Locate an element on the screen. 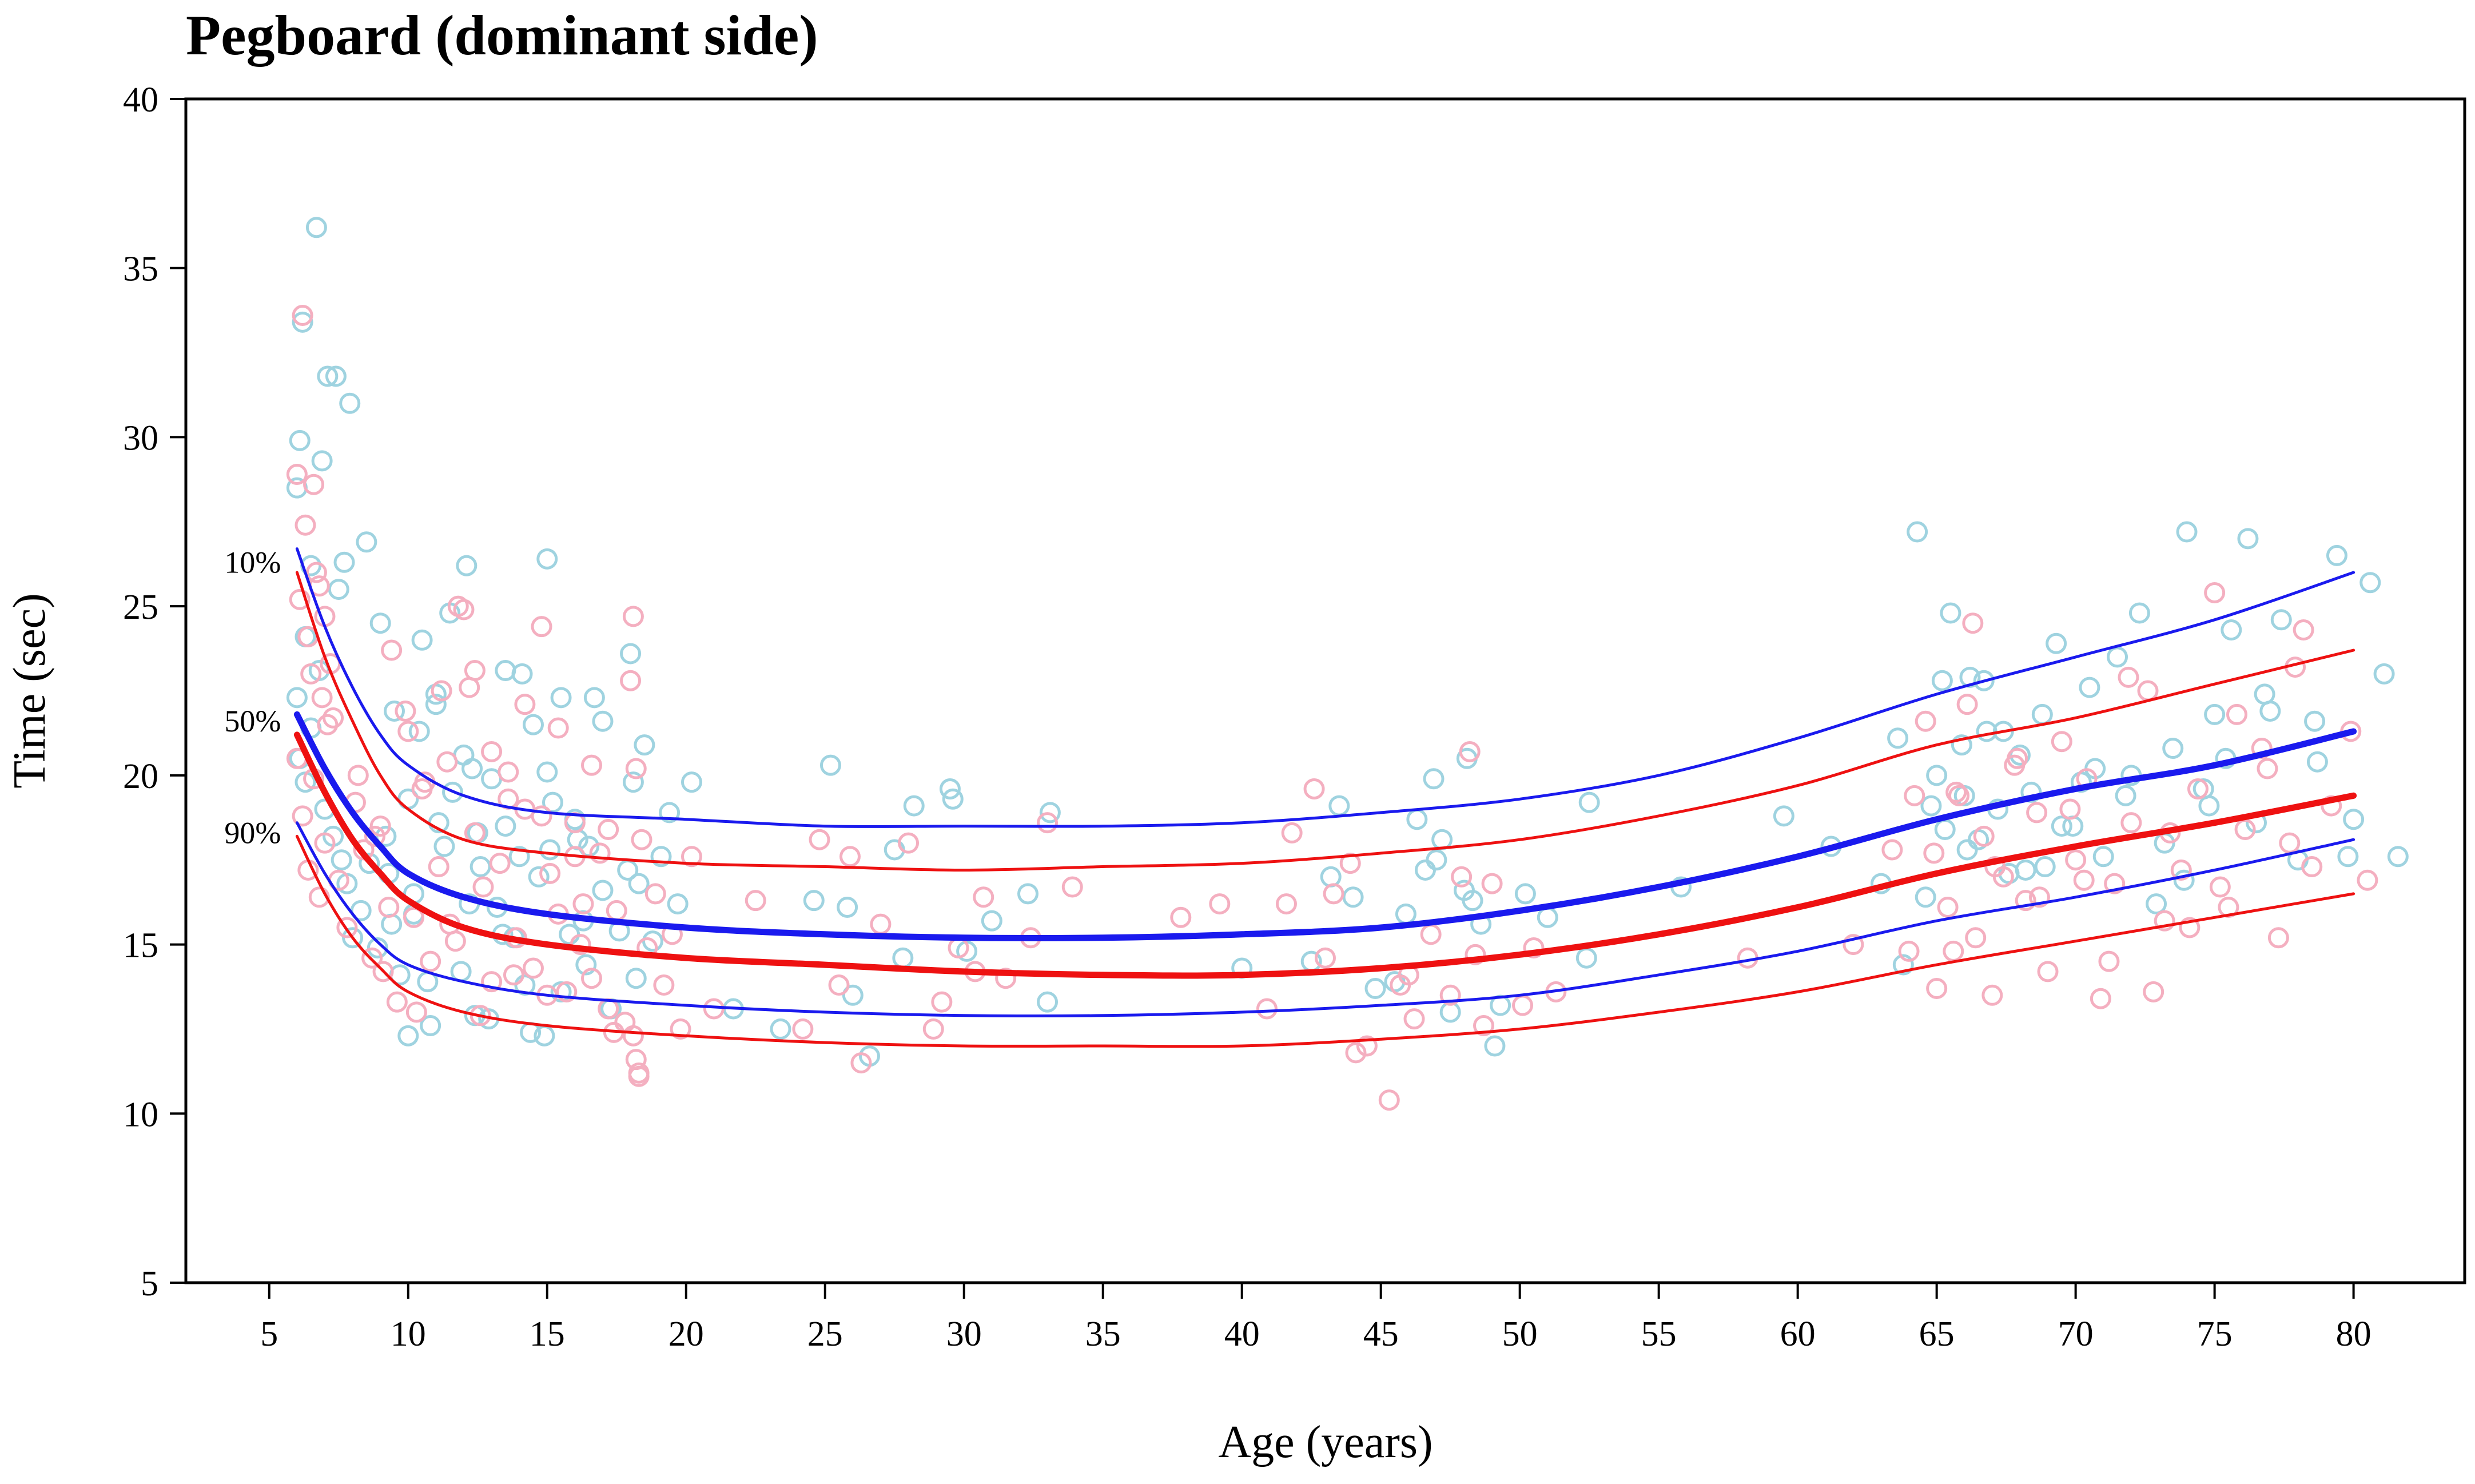 The height and width of the screenshot is (1484, 2475). blue-p50-curve is located at coordinates (1325, 826).